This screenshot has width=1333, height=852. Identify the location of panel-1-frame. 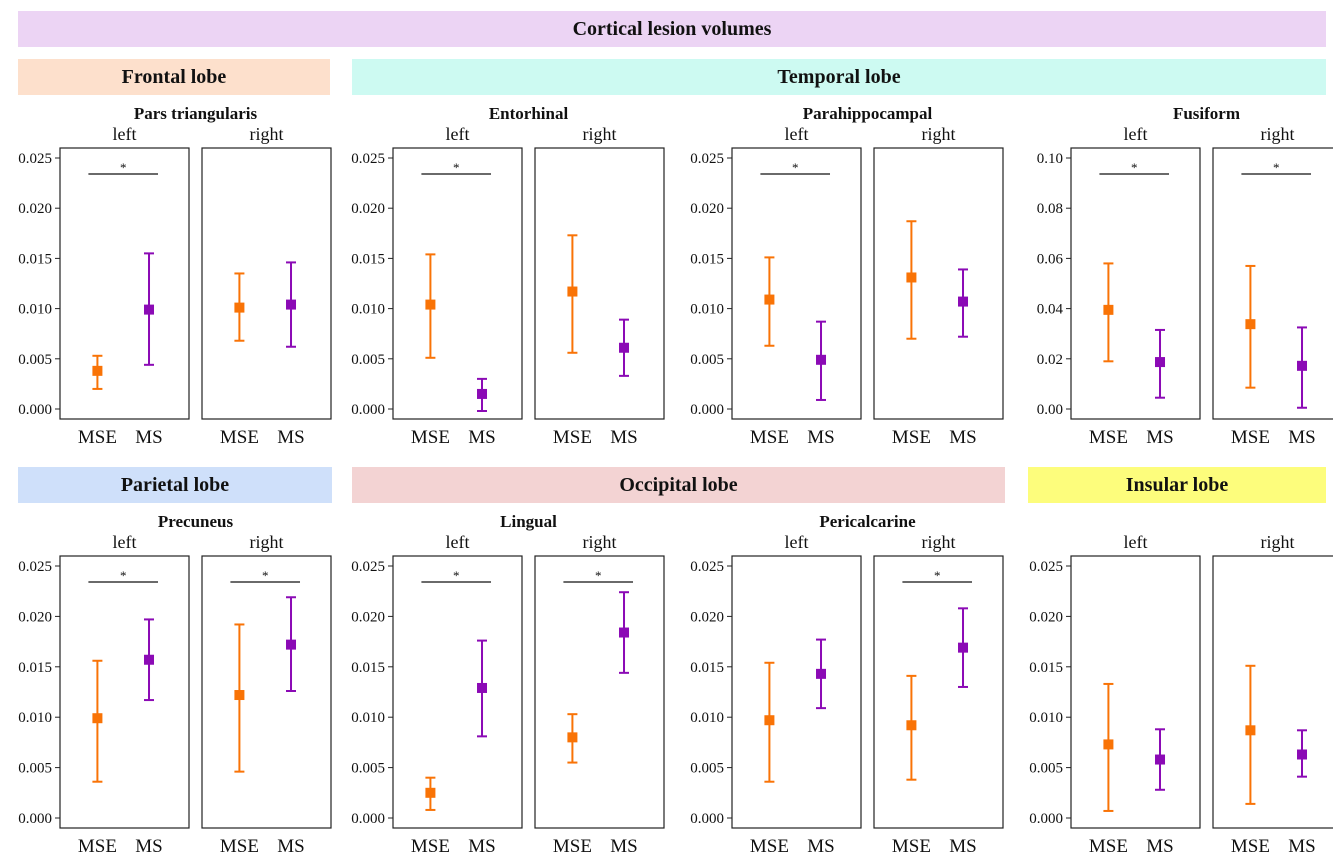
(266, 283).